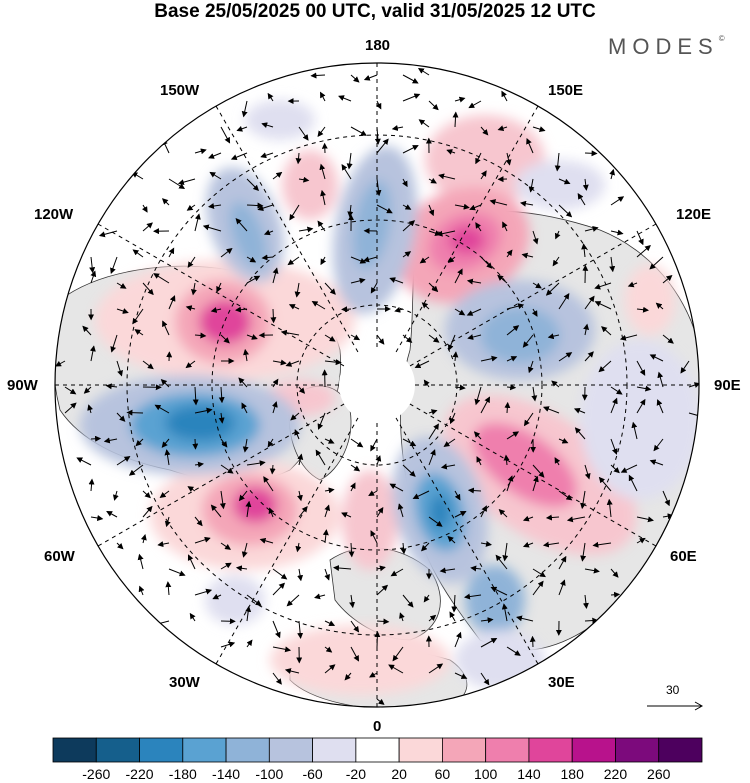 The width and height of the screenshot is (750, 783). I want to click on colorbar-tick-label: -180, so click(182, 774).